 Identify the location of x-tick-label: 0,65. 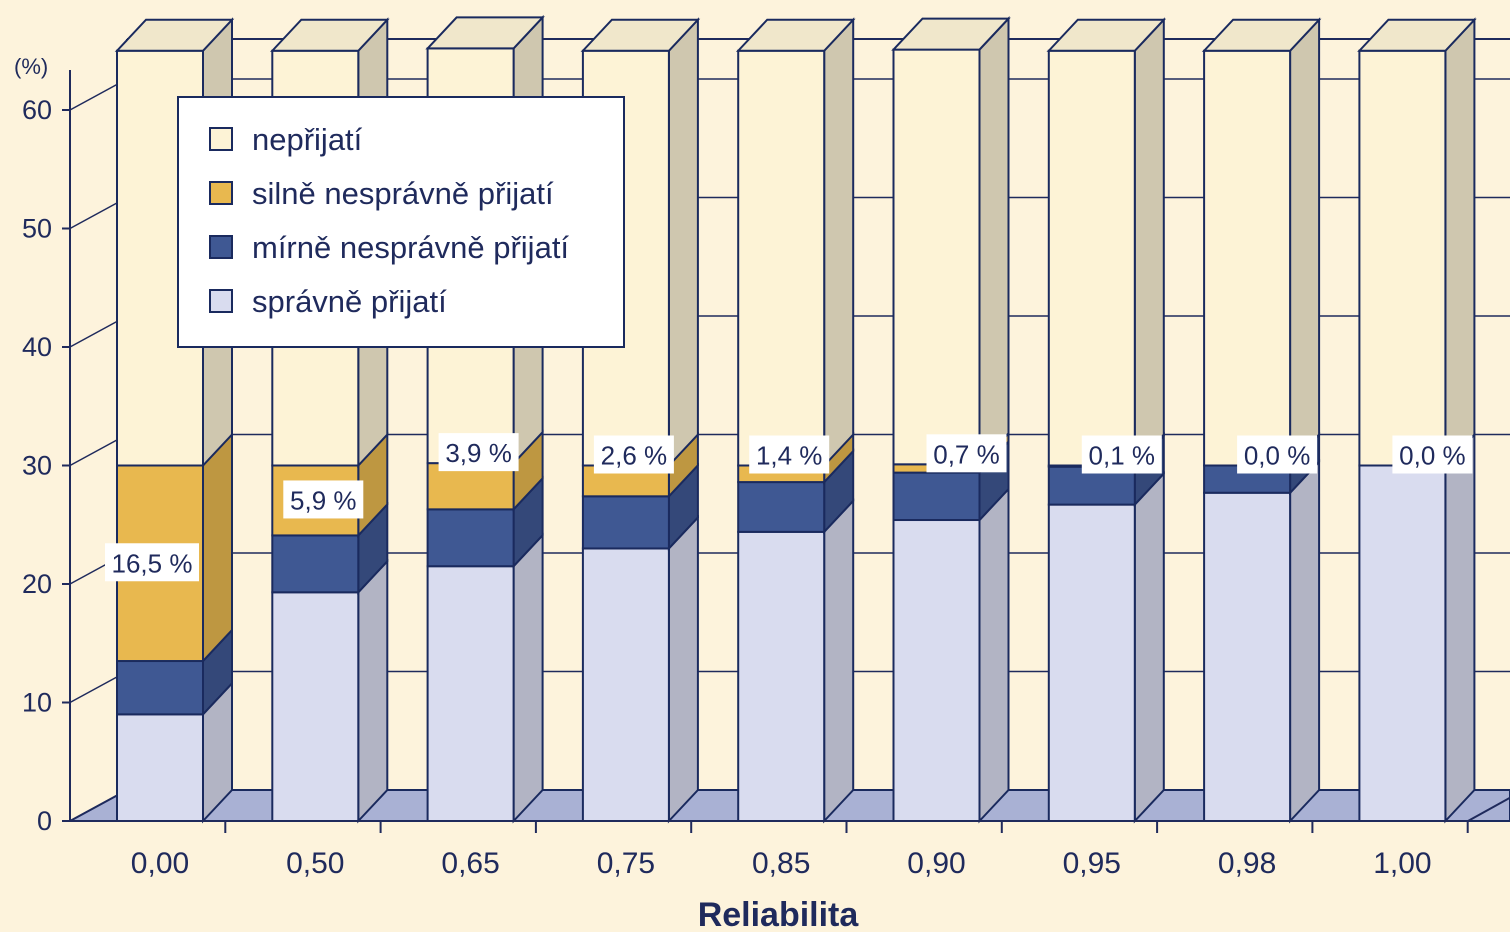
(470, 863).